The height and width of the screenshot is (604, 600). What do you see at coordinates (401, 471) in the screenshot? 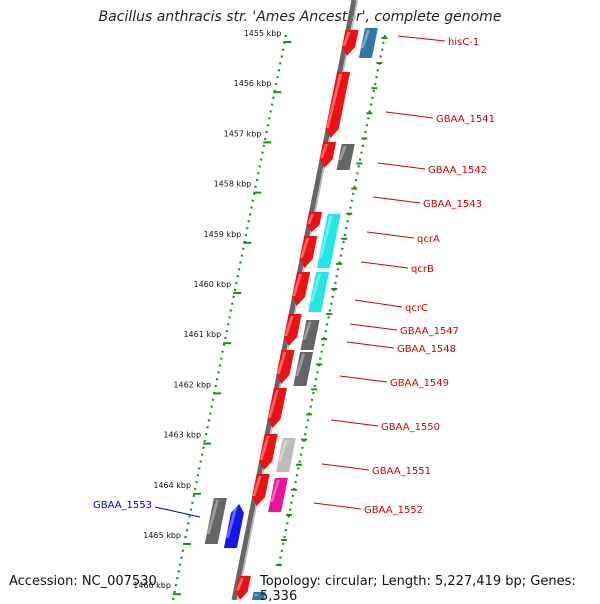
I see `gene-label: GBAA_1551` at bounding box center [401, 471].